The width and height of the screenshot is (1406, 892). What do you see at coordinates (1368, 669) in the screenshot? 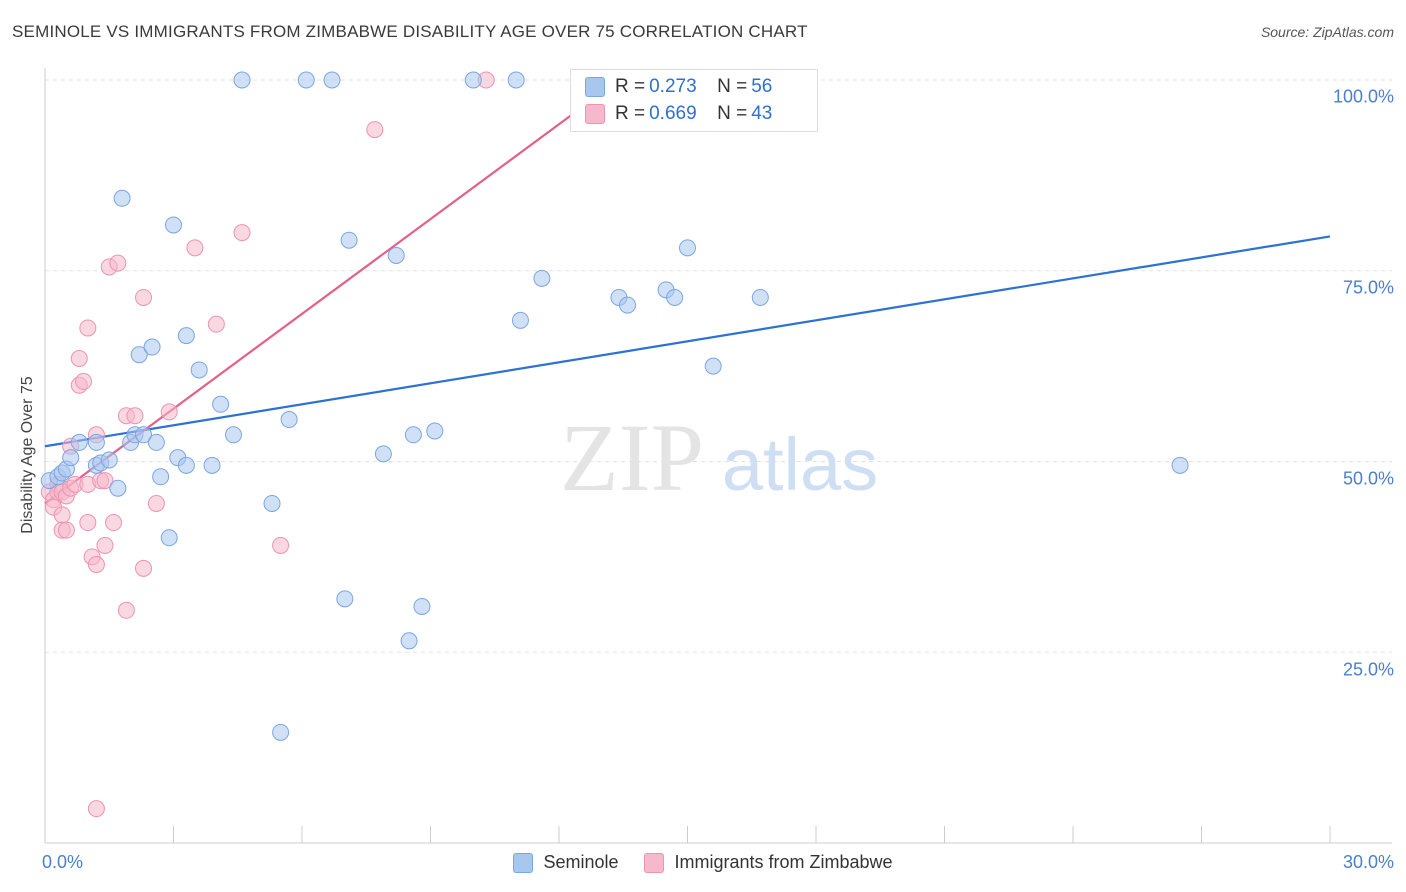
I see `y-tick-25: 25.0%` at bounding box center [1368, 669].